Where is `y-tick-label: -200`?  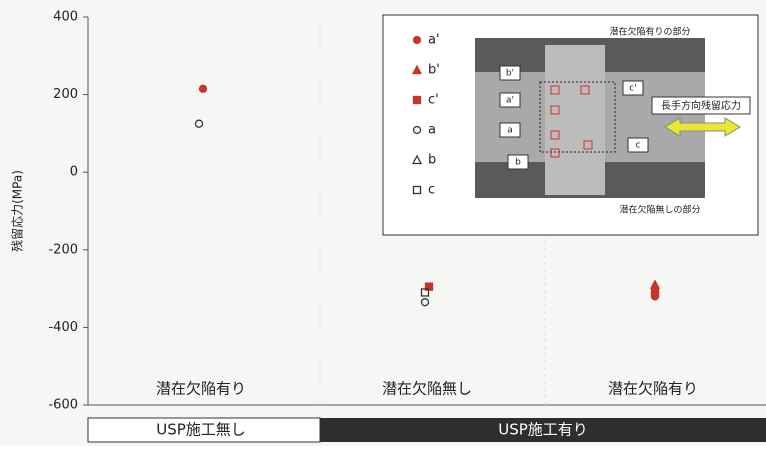 y-tick-label: -200 is located at coordinates (63, 249).